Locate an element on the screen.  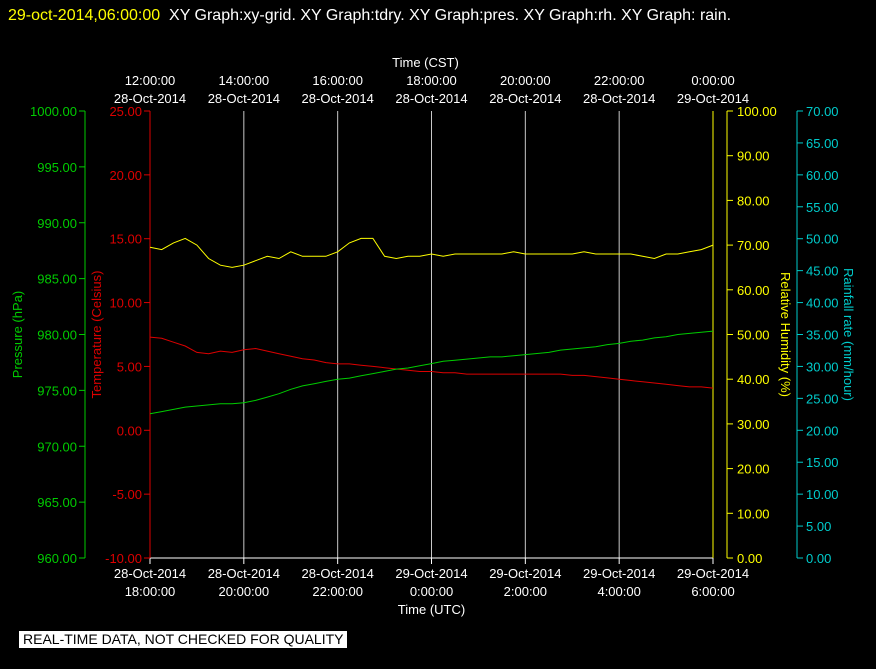
x-tick-label-cst-time: 12:00:00 is located at coordinates (150, 80).